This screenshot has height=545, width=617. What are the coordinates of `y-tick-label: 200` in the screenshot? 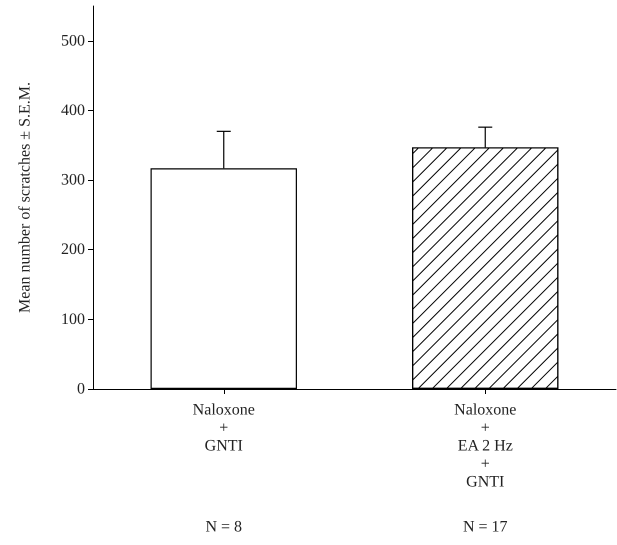 It's located at (73, 249).